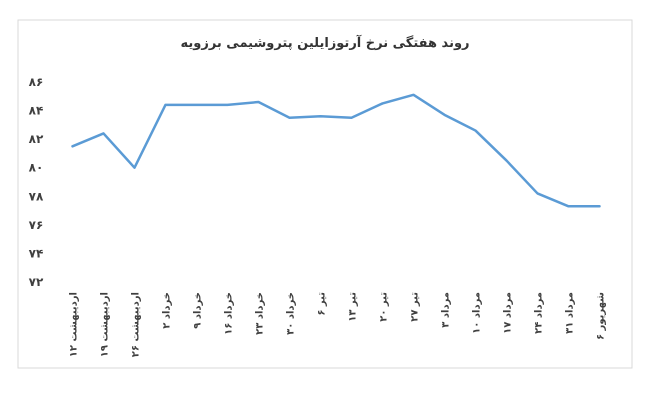 This screenshot has height=402, width=669. I want to click on x-tick-label: ۹ خرداد, so click(198, 310).